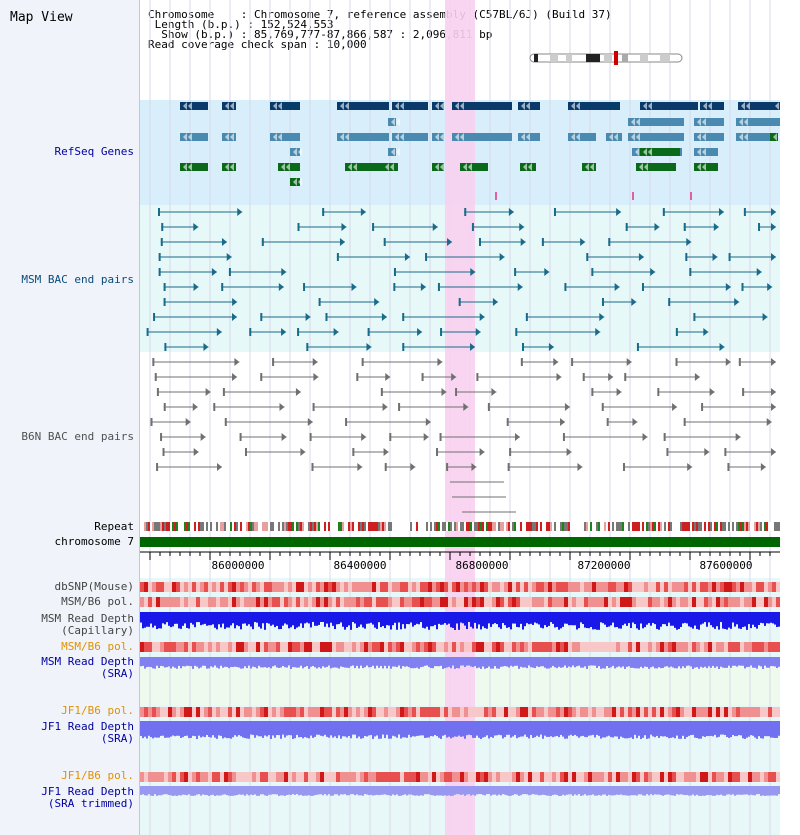 The image size is (800, 835). I want to click on refseq-genes-track, so click(482, 151).